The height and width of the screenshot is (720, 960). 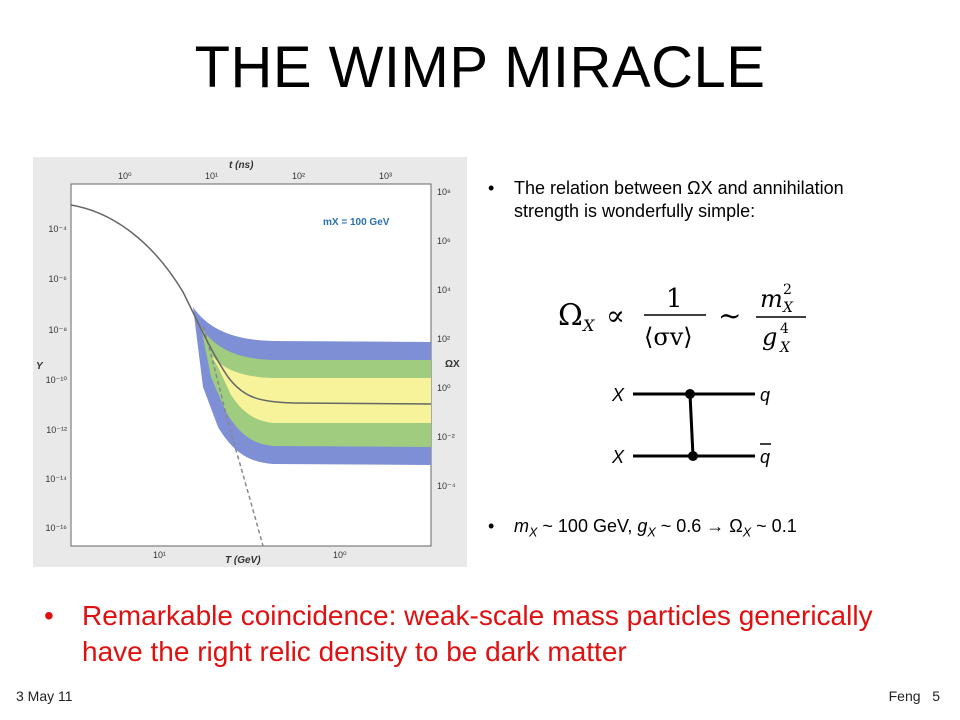 I want to click on formula-g: g, so click(x=769, y=337).